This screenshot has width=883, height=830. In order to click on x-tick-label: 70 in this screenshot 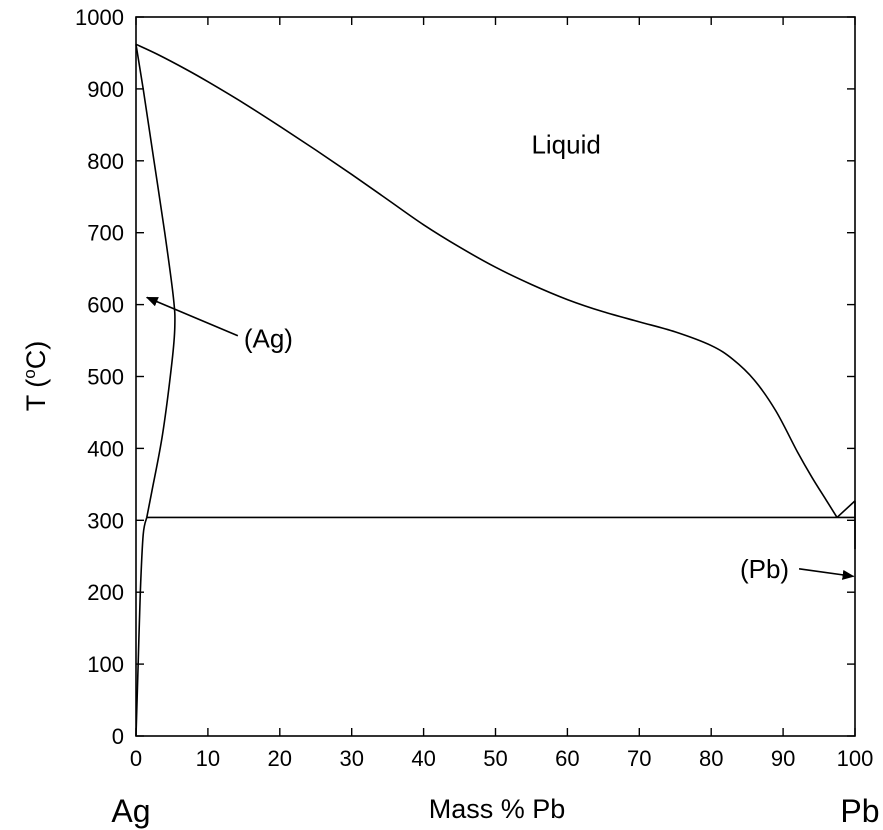, I will do `click(639, 758)`.